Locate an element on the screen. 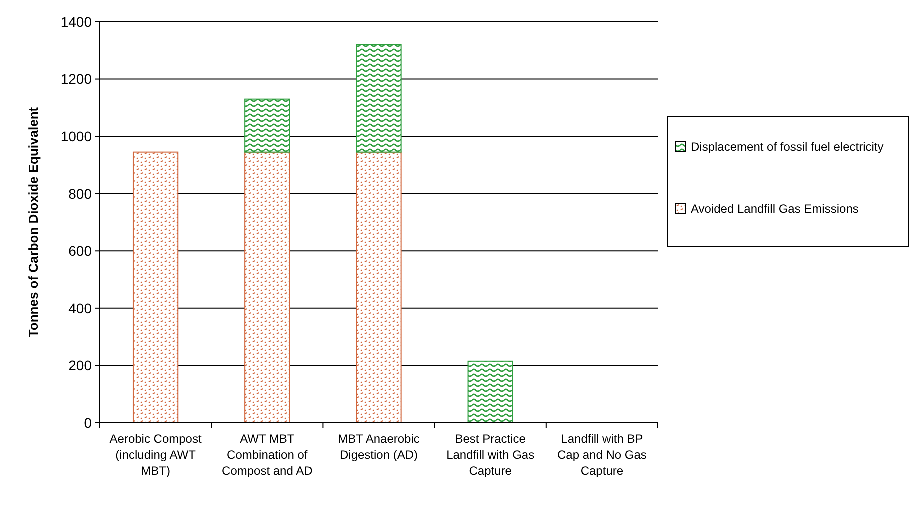  x-tick-label: Landfill with BP Cap and No Gas Capture is located at coordinates (602, 455).